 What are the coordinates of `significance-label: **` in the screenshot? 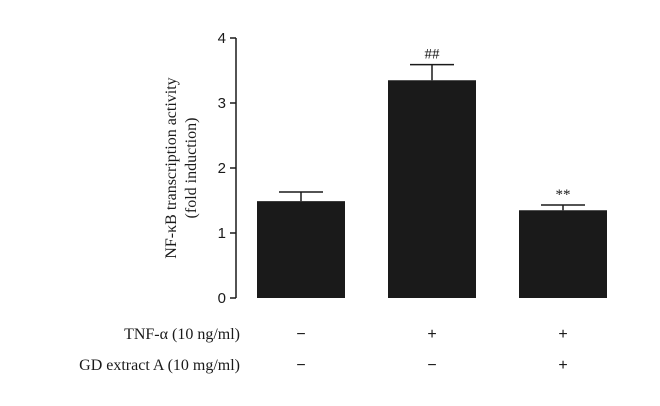 It's located at (563, 195).